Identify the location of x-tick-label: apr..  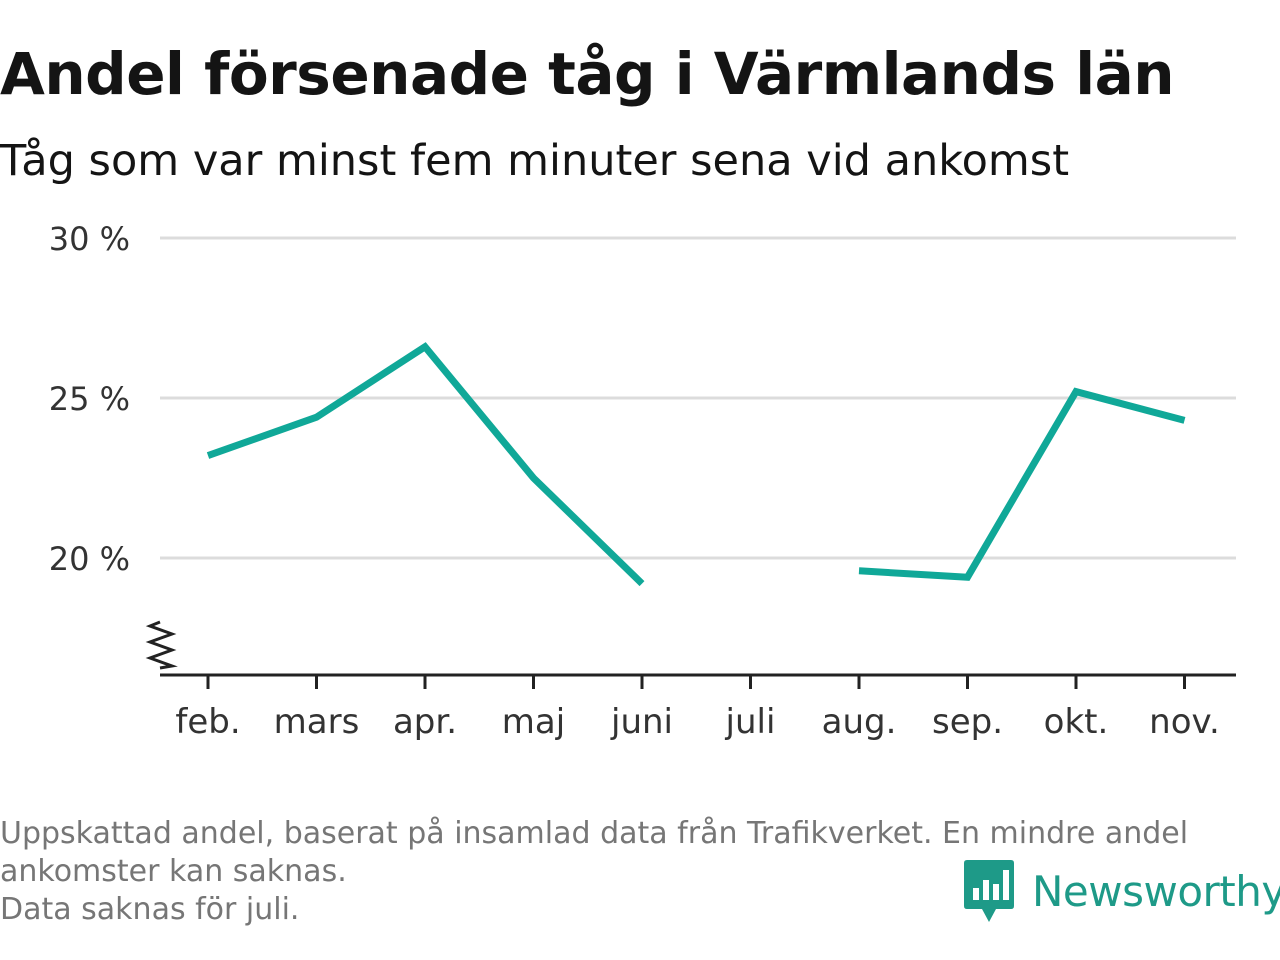
(425, 722).